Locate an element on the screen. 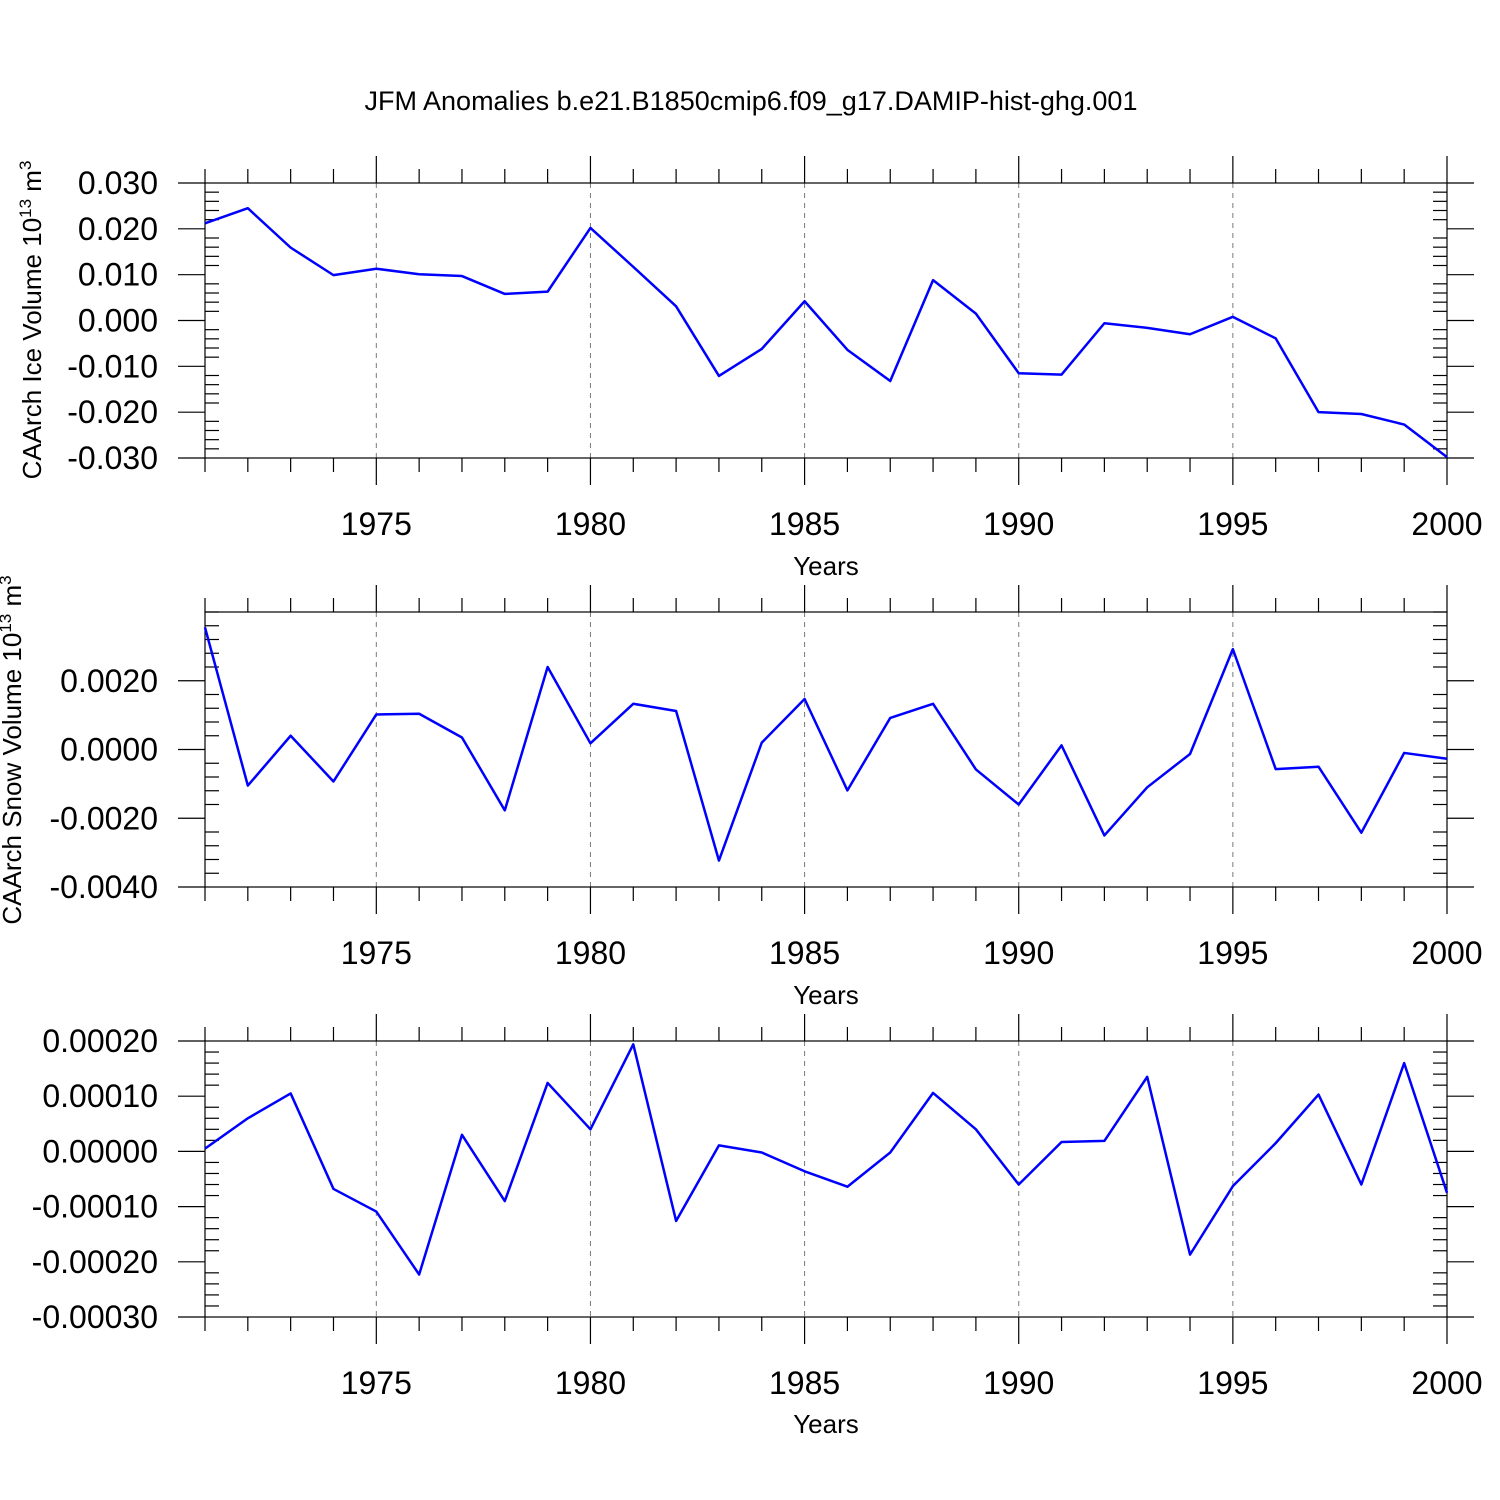  y-tick-label: -0.010 is located at coordinates (112, 366).